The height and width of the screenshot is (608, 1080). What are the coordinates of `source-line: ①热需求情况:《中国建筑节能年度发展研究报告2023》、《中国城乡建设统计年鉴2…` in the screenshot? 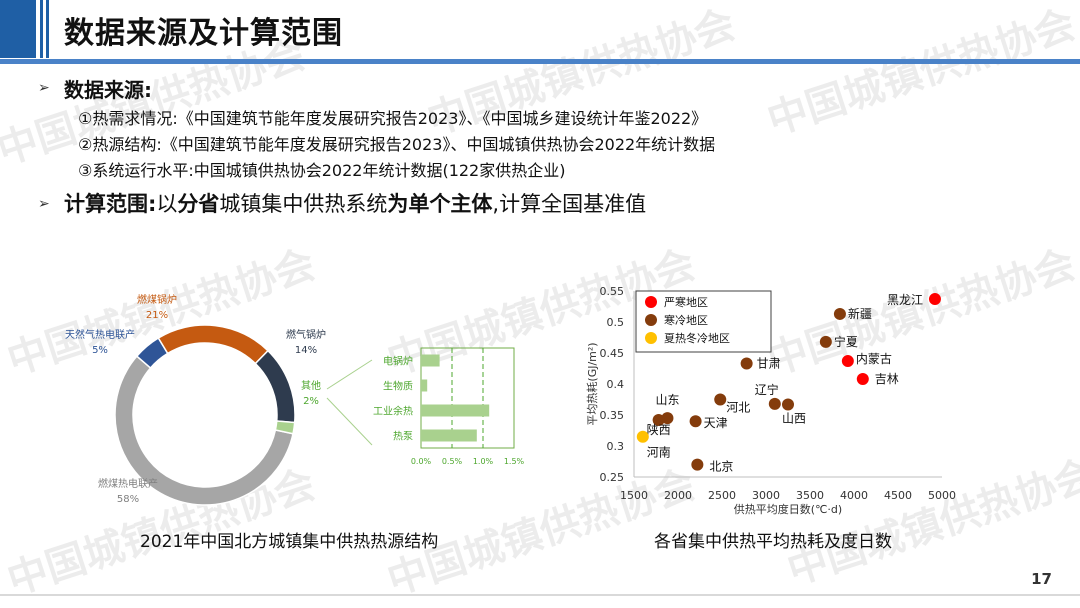 It's located at (393, 118).